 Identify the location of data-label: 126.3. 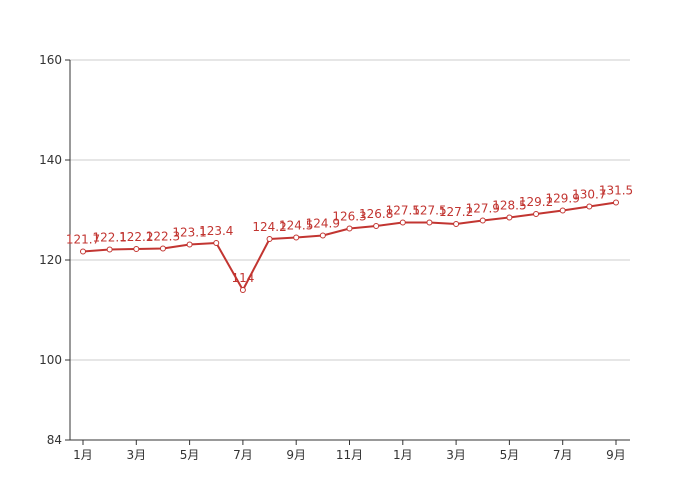
(349, 217).